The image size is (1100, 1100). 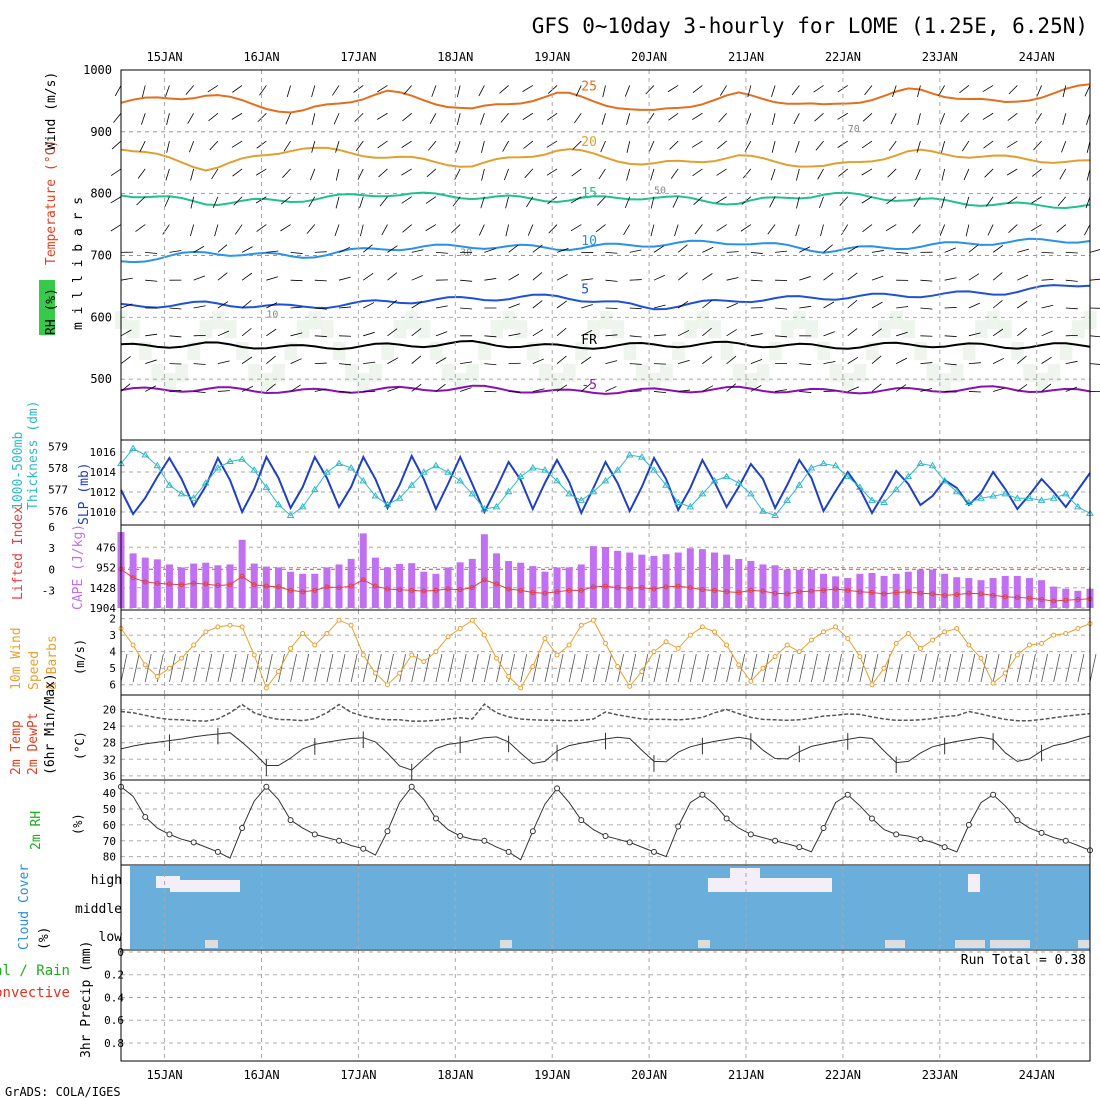 I want to click on cloud-block-high, so click(x=168, y=882).